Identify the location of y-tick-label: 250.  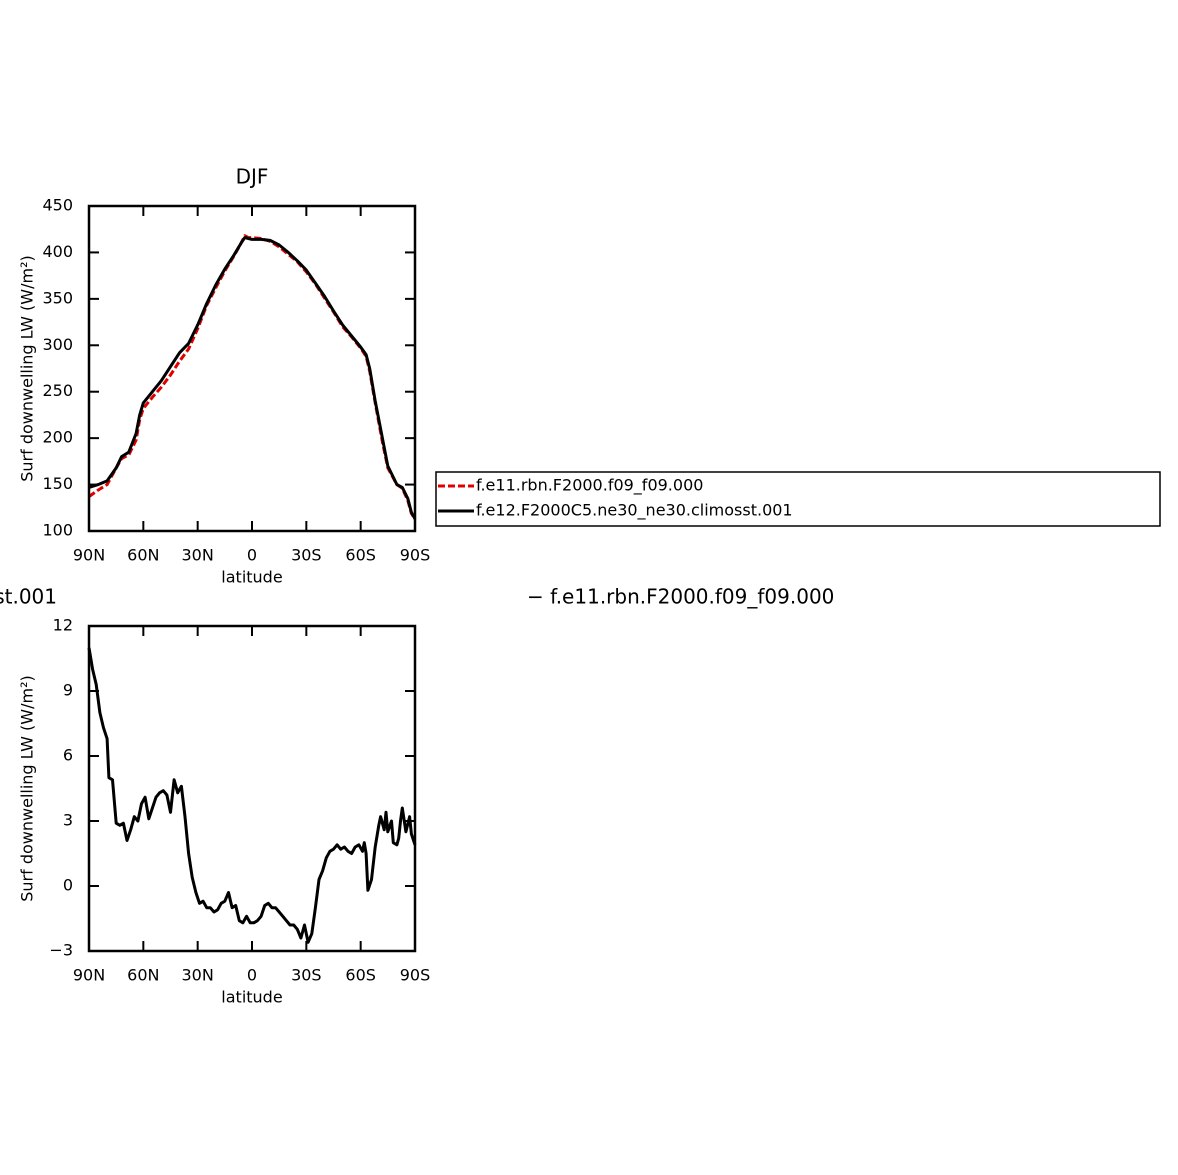
(57, 390).